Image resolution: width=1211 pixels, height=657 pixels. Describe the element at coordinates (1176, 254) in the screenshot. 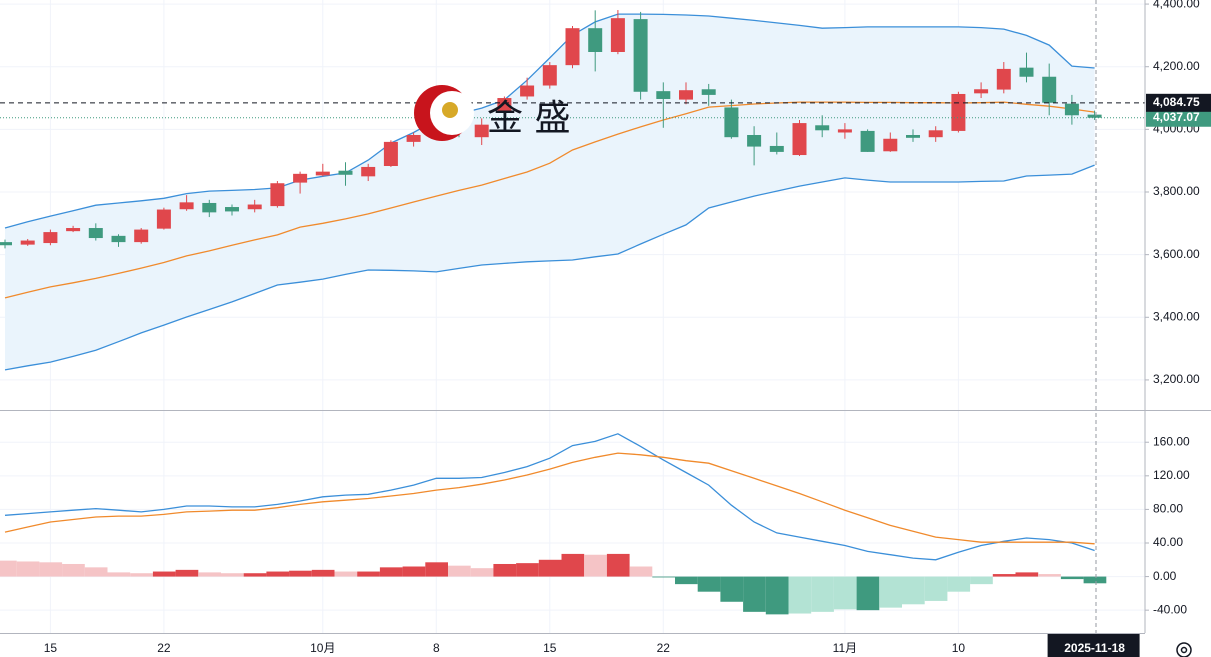

I see `y-tick-label: 3,600.00` at that location.